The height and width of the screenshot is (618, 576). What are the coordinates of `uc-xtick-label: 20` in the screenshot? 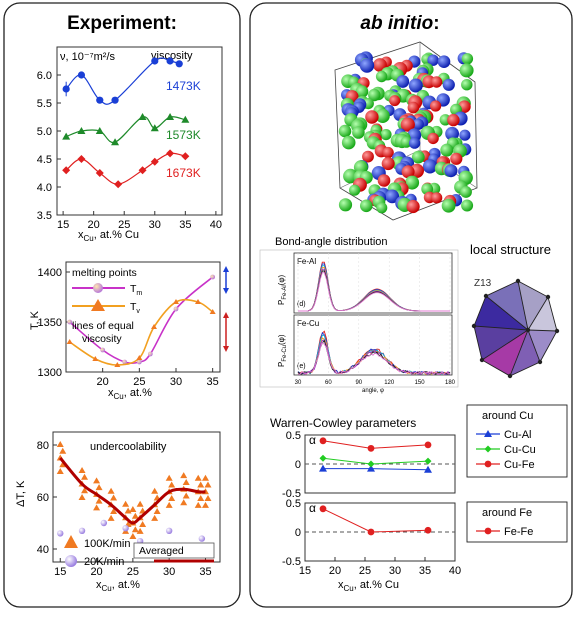 It's located at (96, 572).